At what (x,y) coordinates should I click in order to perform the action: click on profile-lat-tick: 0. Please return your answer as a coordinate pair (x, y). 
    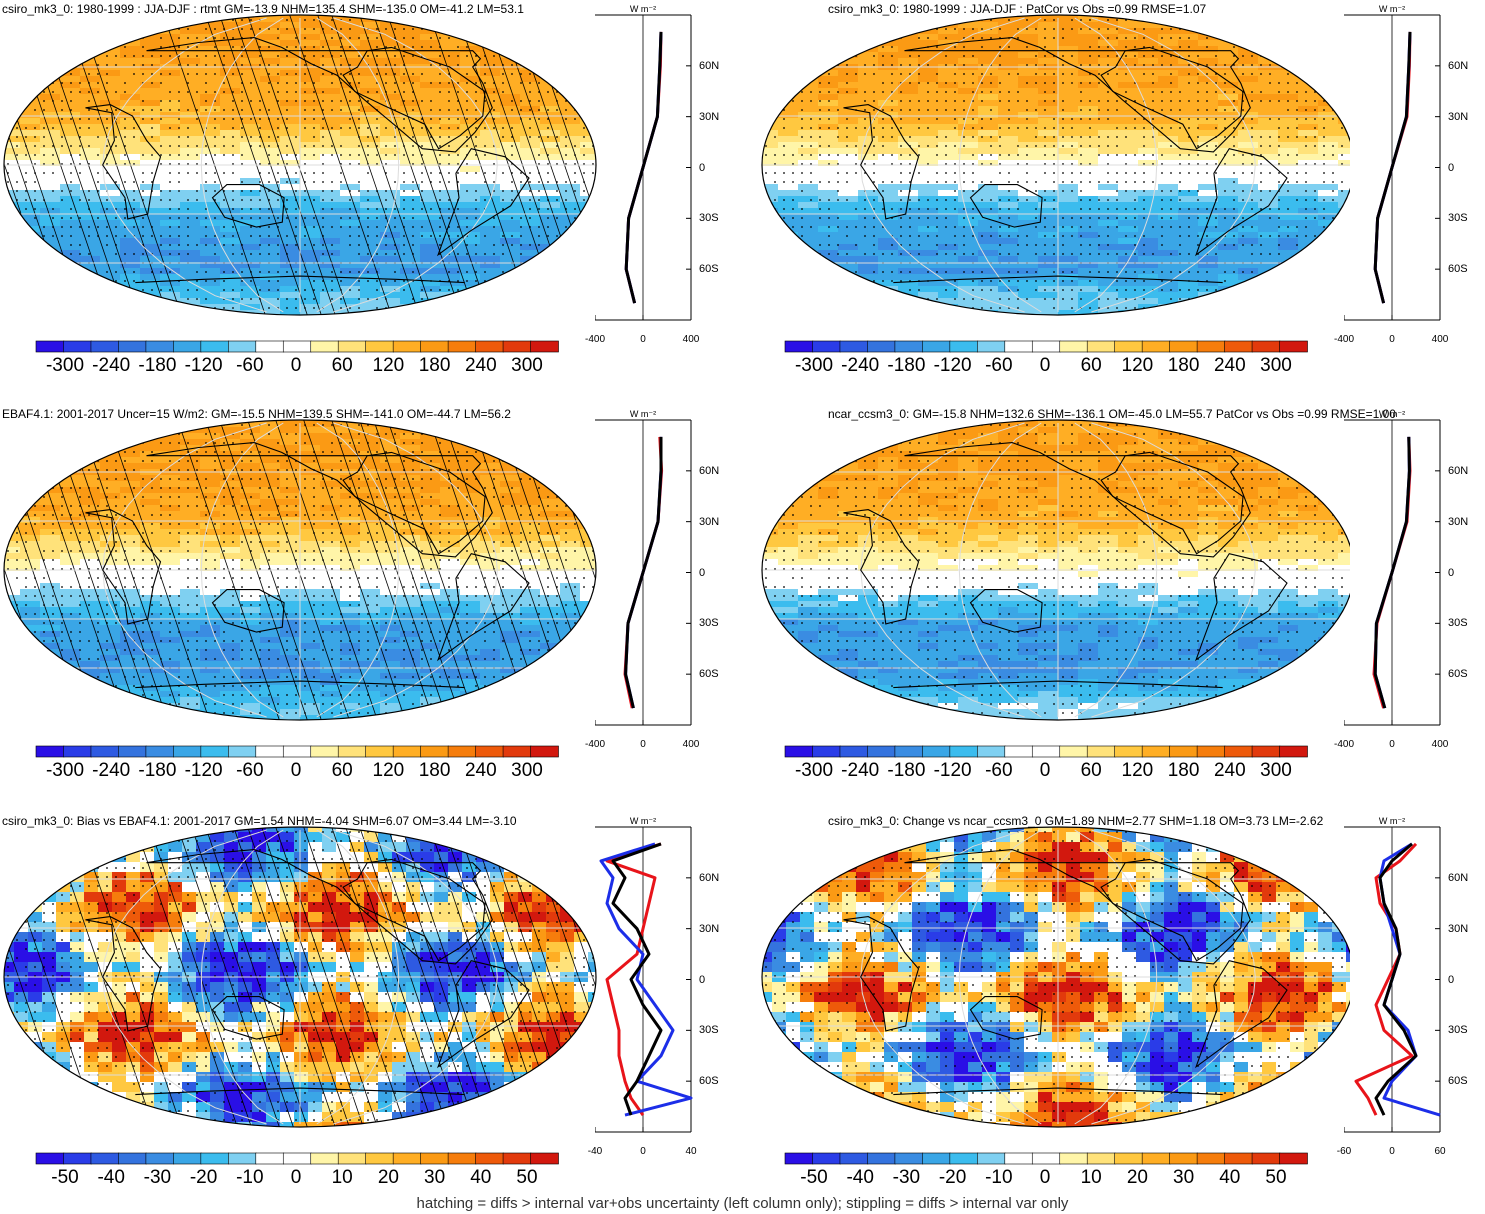
    Looking at the image, I should click on (1451, 979).